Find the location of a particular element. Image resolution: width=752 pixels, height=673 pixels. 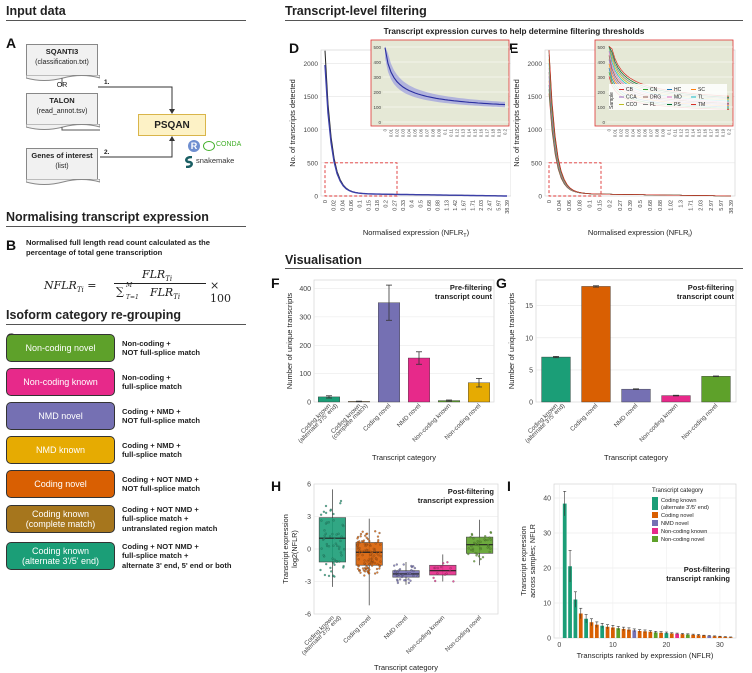

legend-label-line: Coding novel is located at coordinates (677, 516).